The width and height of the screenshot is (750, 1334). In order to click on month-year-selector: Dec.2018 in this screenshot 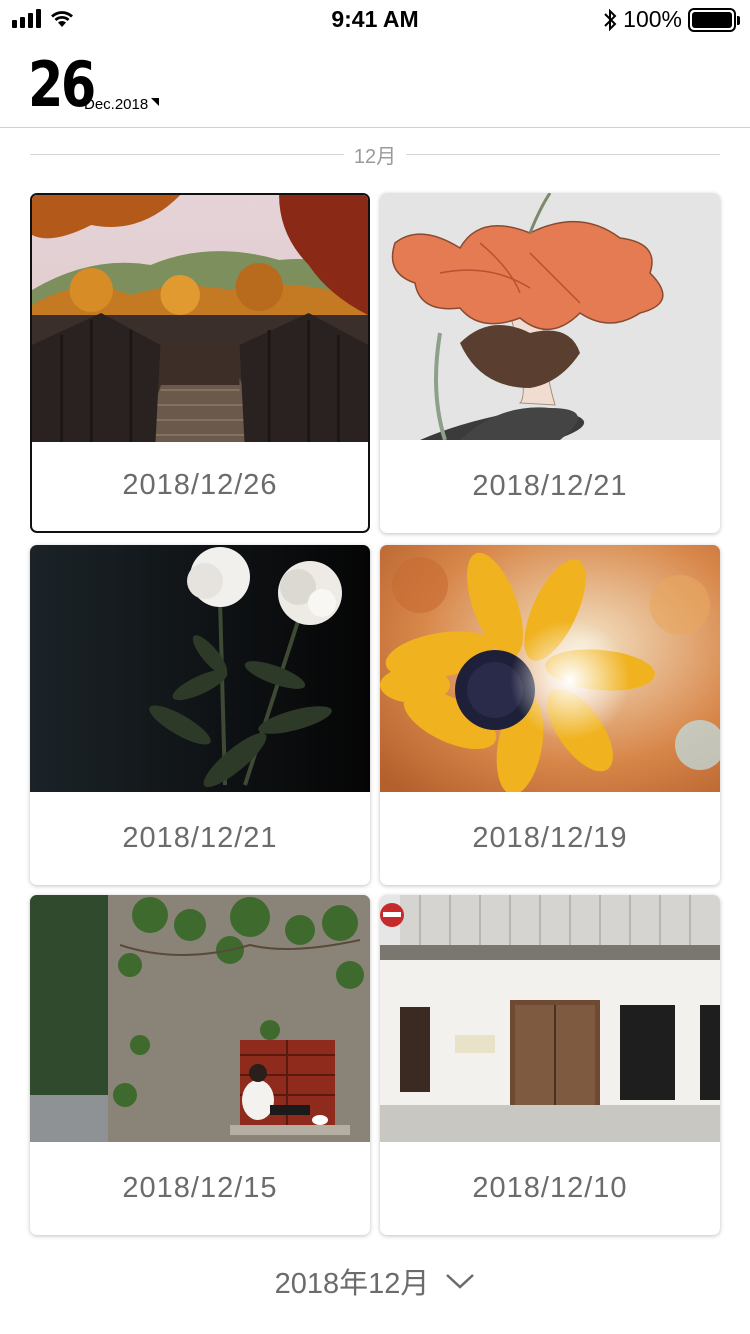, I will do `click(122, 104)`.